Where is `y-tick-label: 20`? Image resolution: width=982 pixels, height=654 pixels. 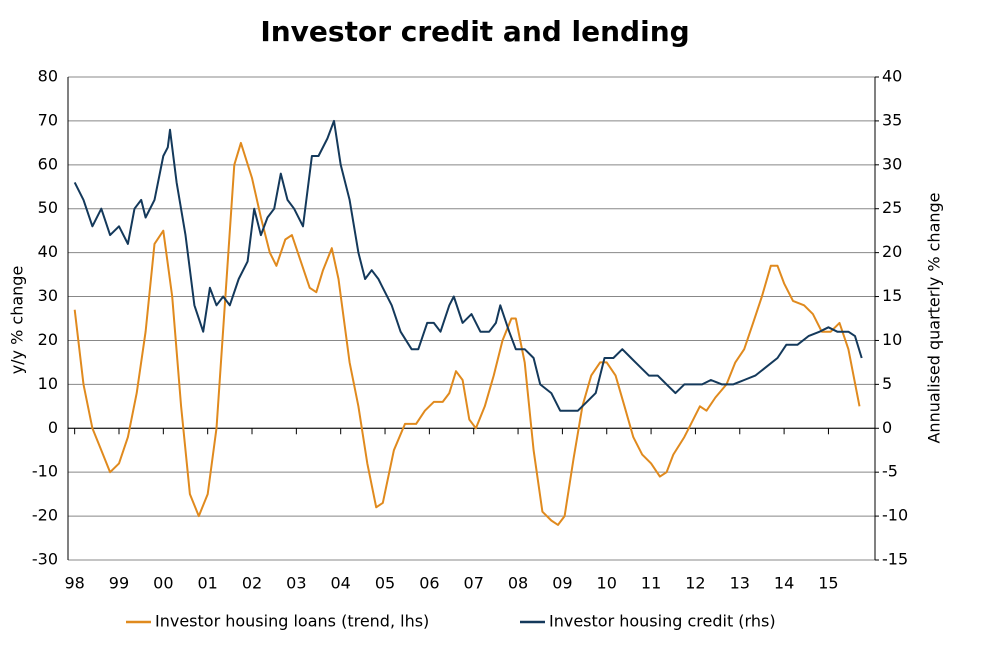
y-tick-label: 20 is located at coordinates (48, 339).